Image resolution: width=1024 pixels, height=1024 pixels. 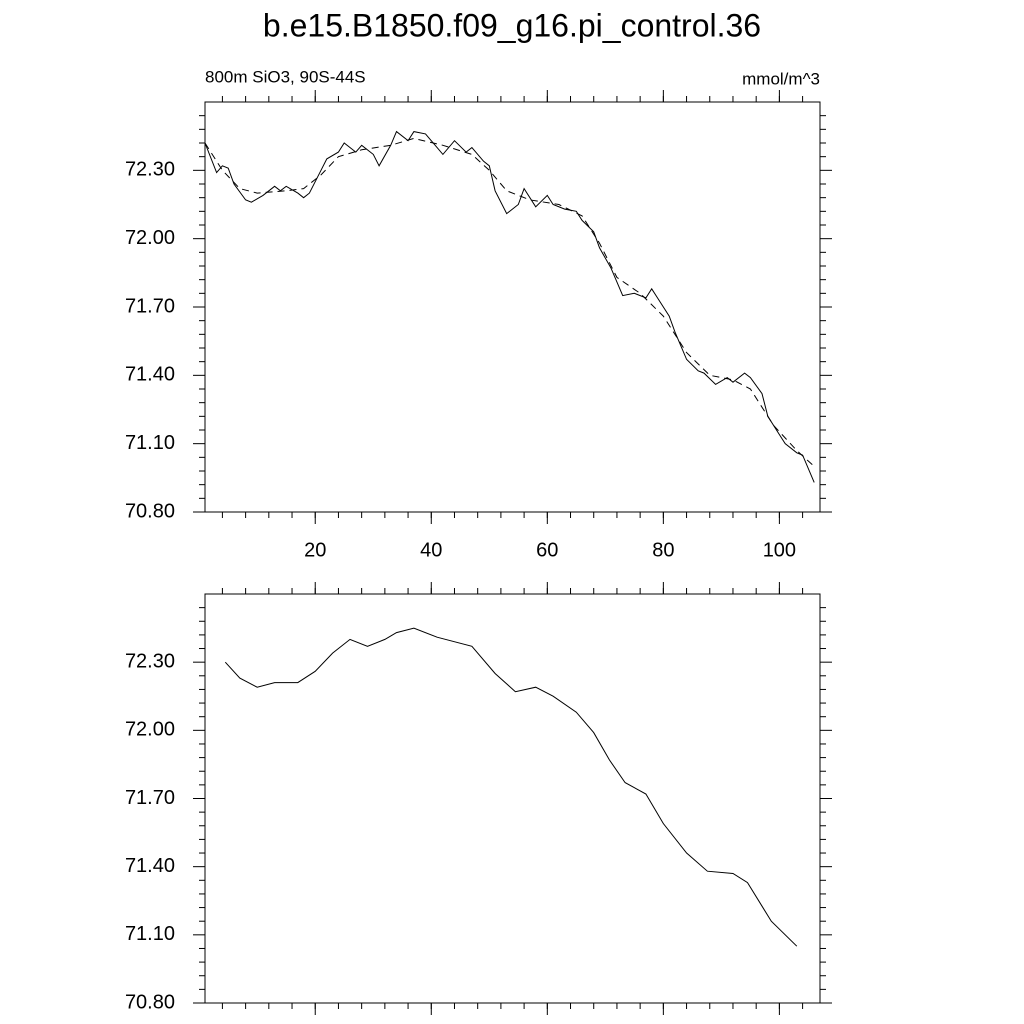 What do you see at coordinates (315, 550) in the screenshot?
I see `x-tick-label: 20` at bounding box center [315, 550].